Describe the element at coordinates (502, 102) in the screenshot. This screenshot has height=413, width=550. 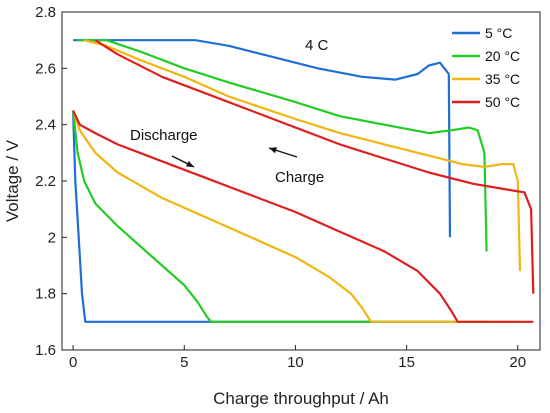
I see `legend-entry-label: 50 °C` at that location.